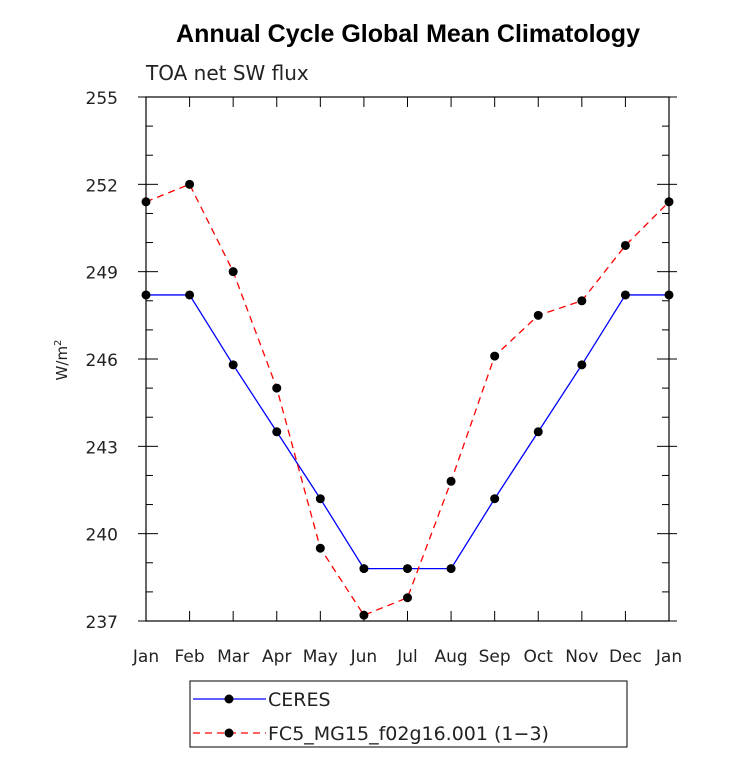 This screenshot has width=733, height=757. I want to click on x-tick-label: Nov, so click(581, 657).